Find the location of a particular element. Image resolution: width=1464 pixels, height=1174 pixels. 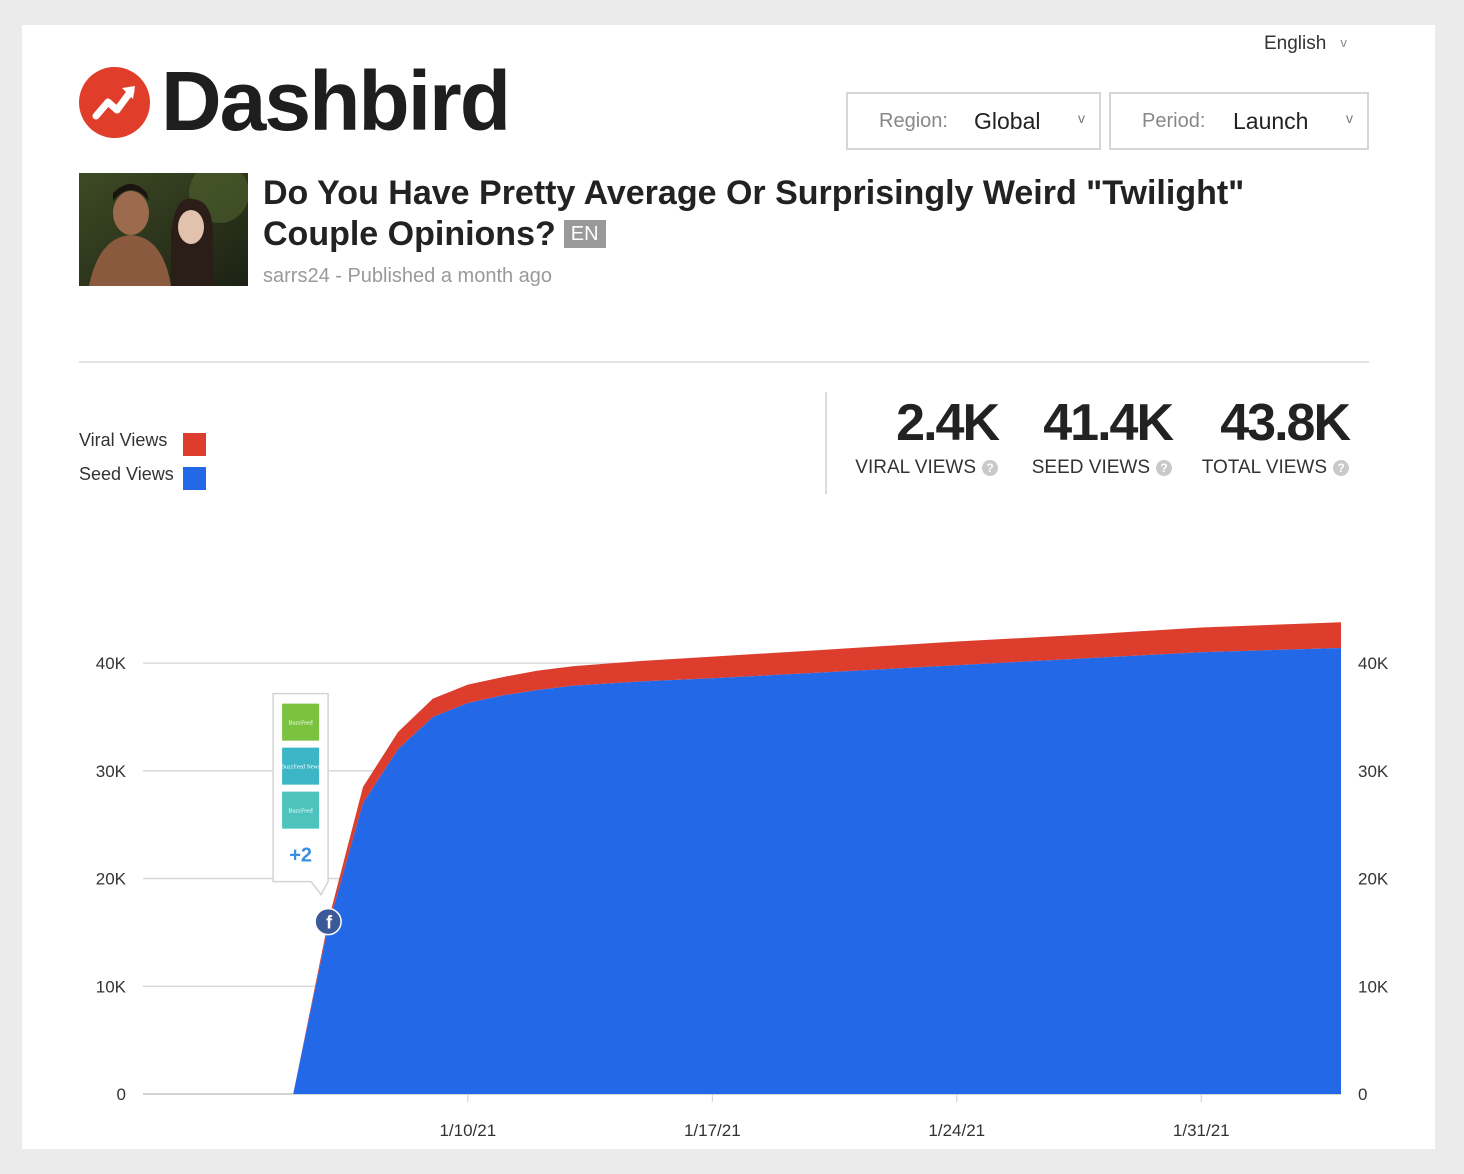

divider is located at coordinates (724, 362).